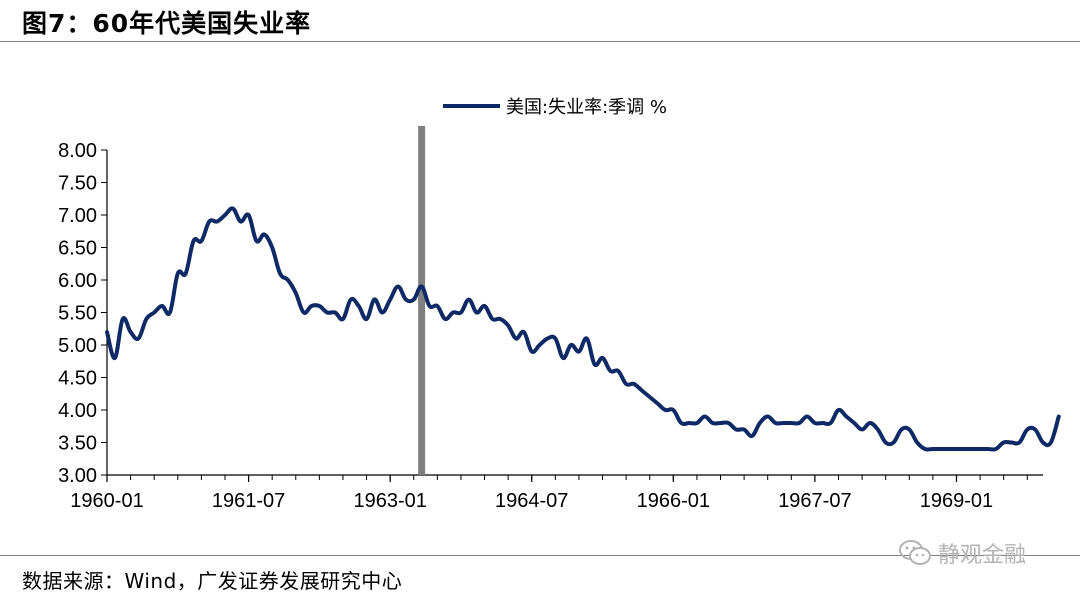  Describe the element at coordinates (77, 281) in the screenshot. I see `y-tick-label: 6.00` at that location.